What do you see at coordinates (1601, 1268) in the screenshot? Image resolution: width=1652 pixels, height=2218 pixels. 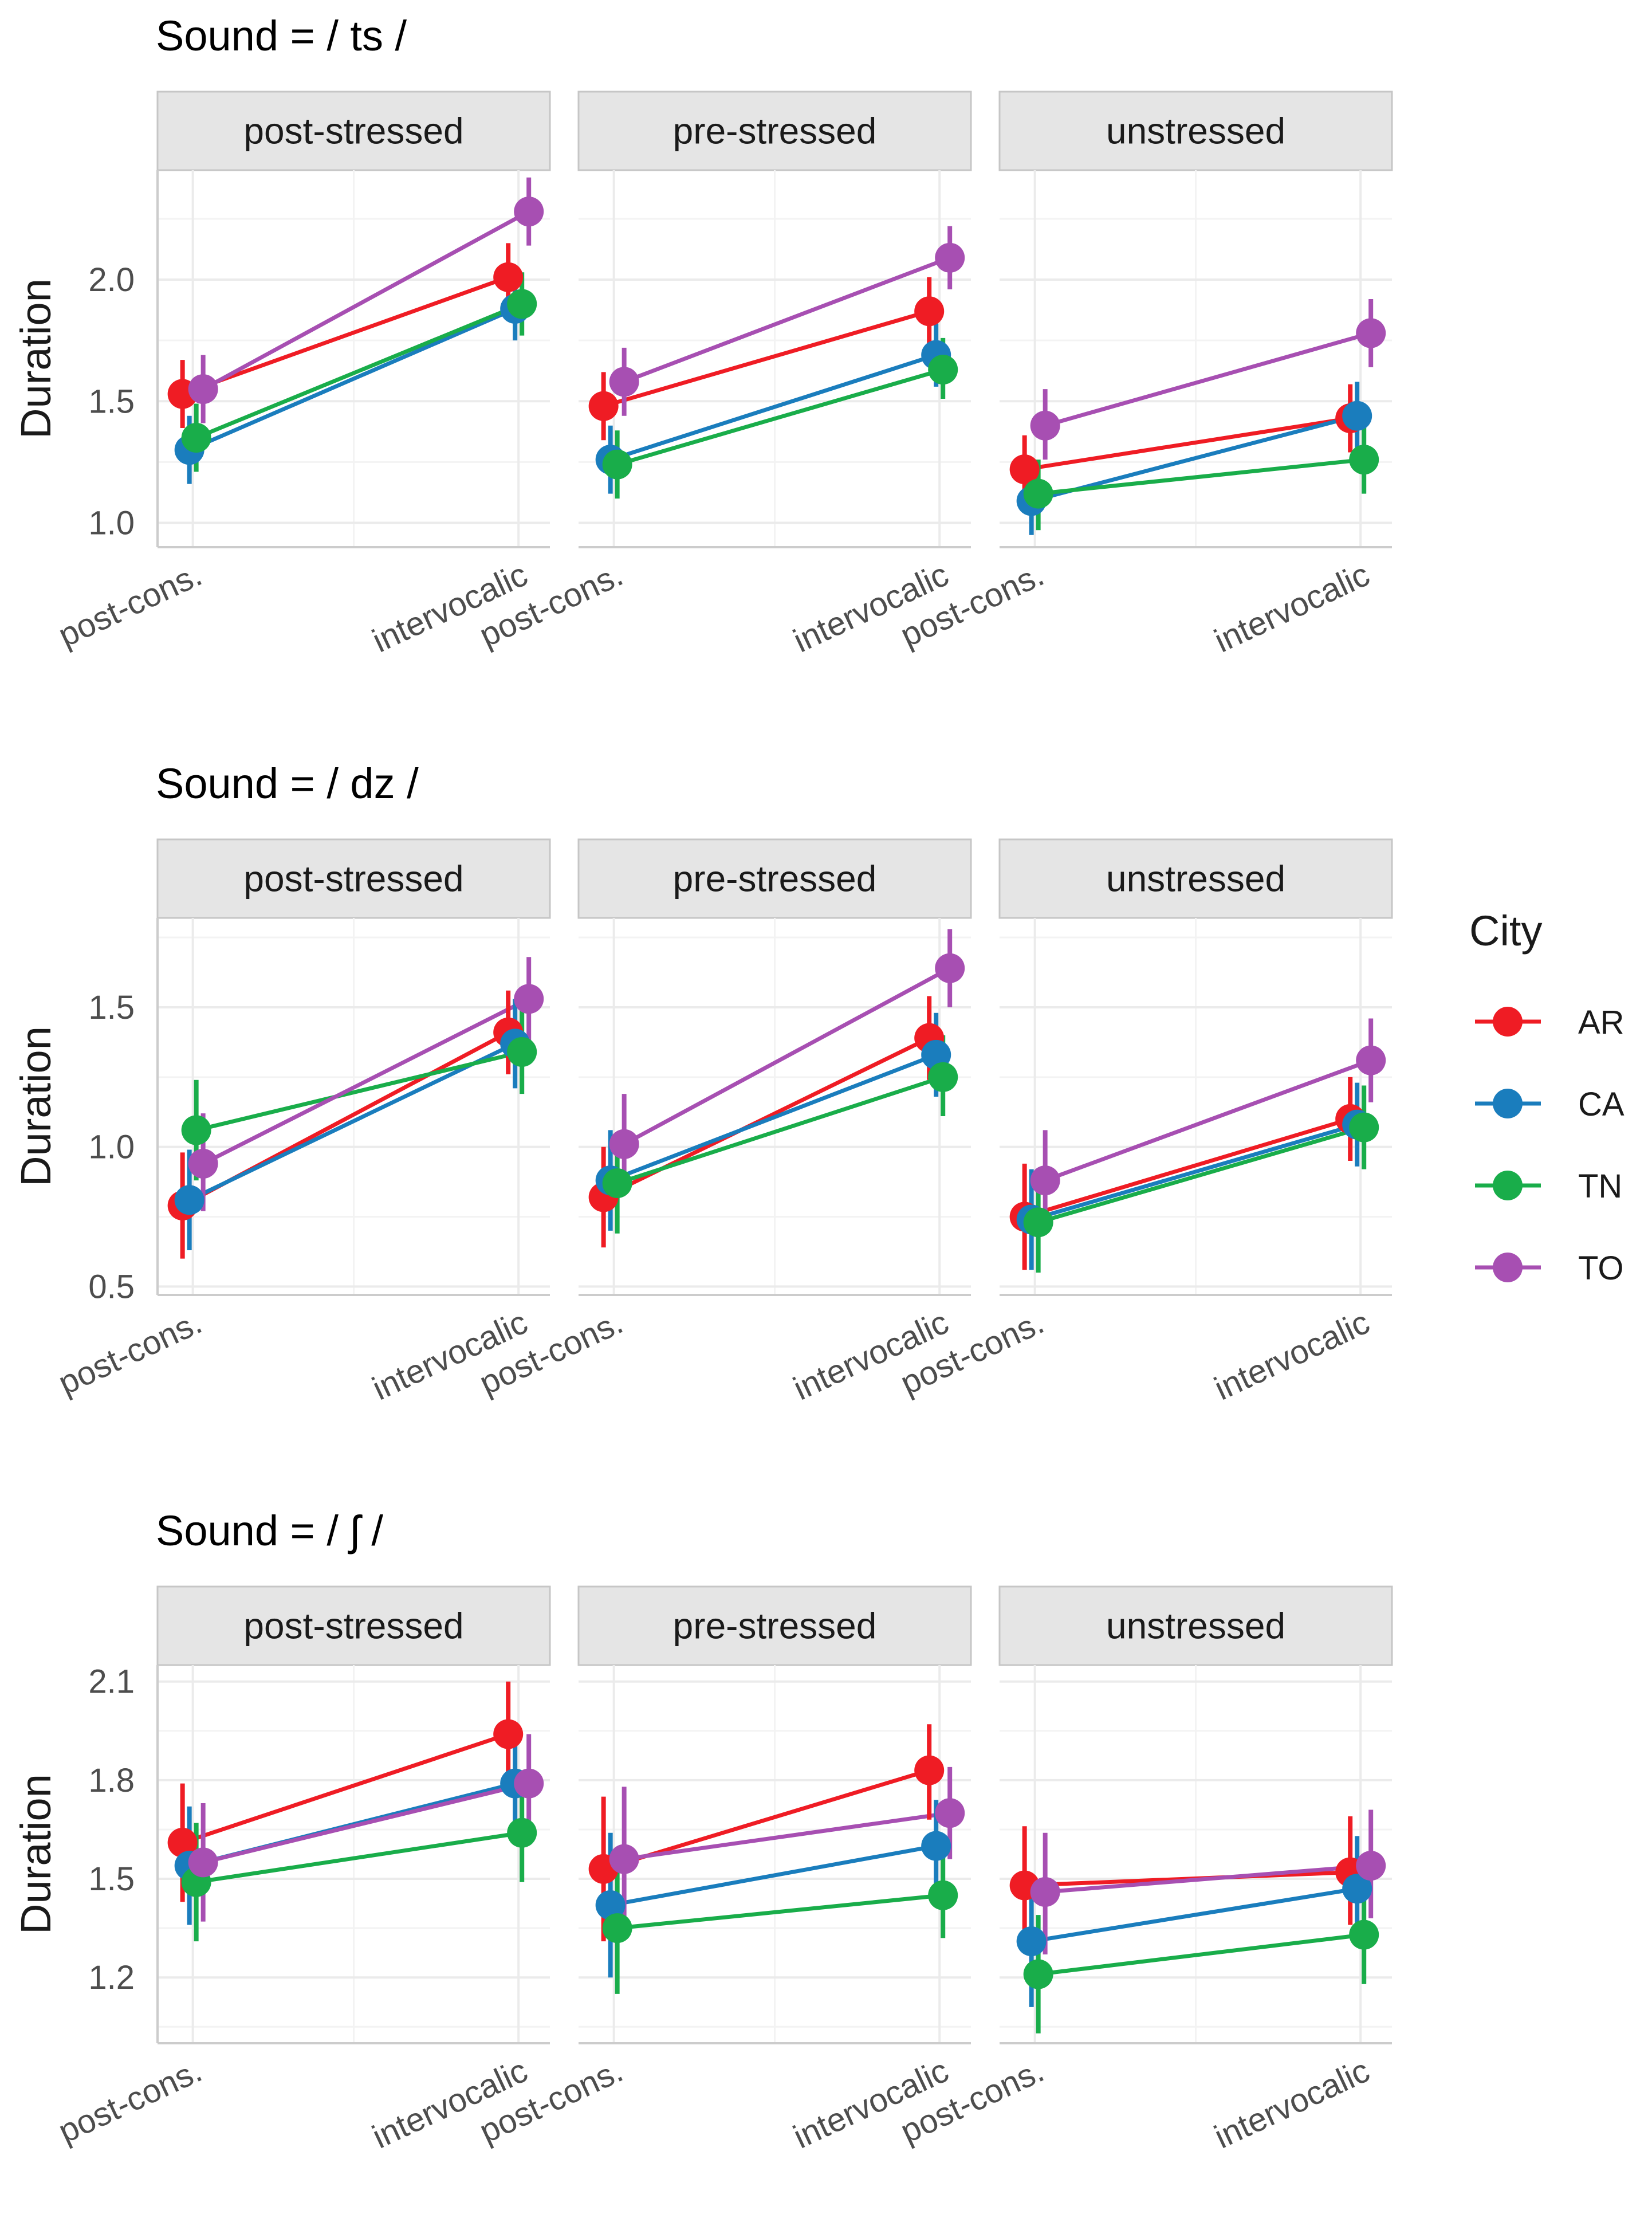 I see `legend-label: TO` at bounding box center [1601, 1268].